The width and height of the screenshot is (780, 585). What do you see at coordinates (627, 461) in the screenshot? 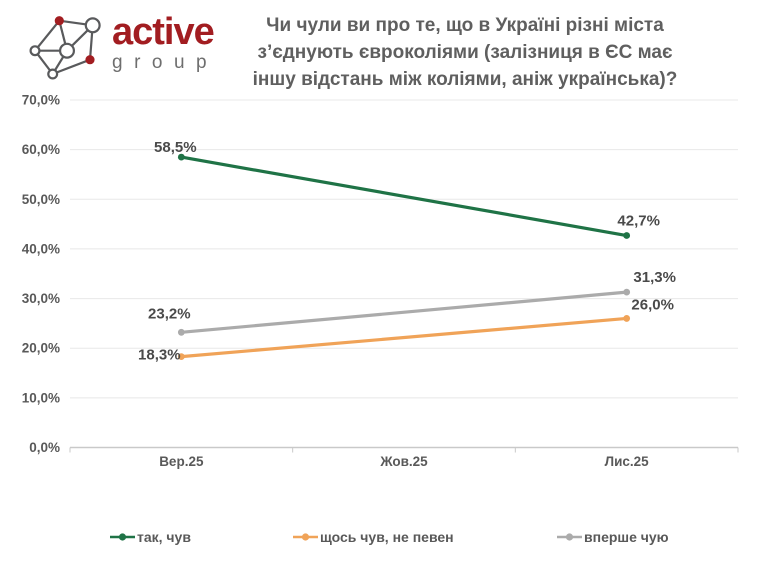
I see `x-axis-tick-label: Лис.25` at bounding box center [627, 461].